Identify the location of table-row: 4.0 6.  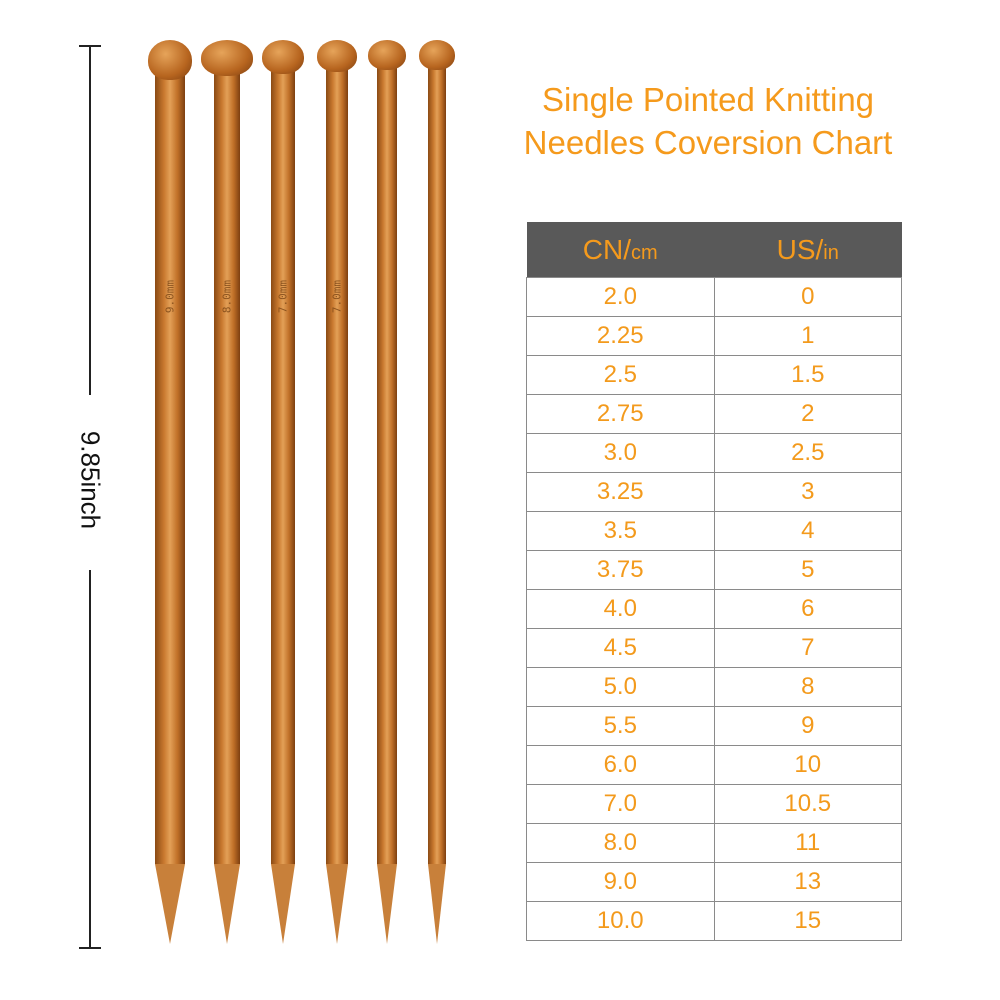
(714, 609).